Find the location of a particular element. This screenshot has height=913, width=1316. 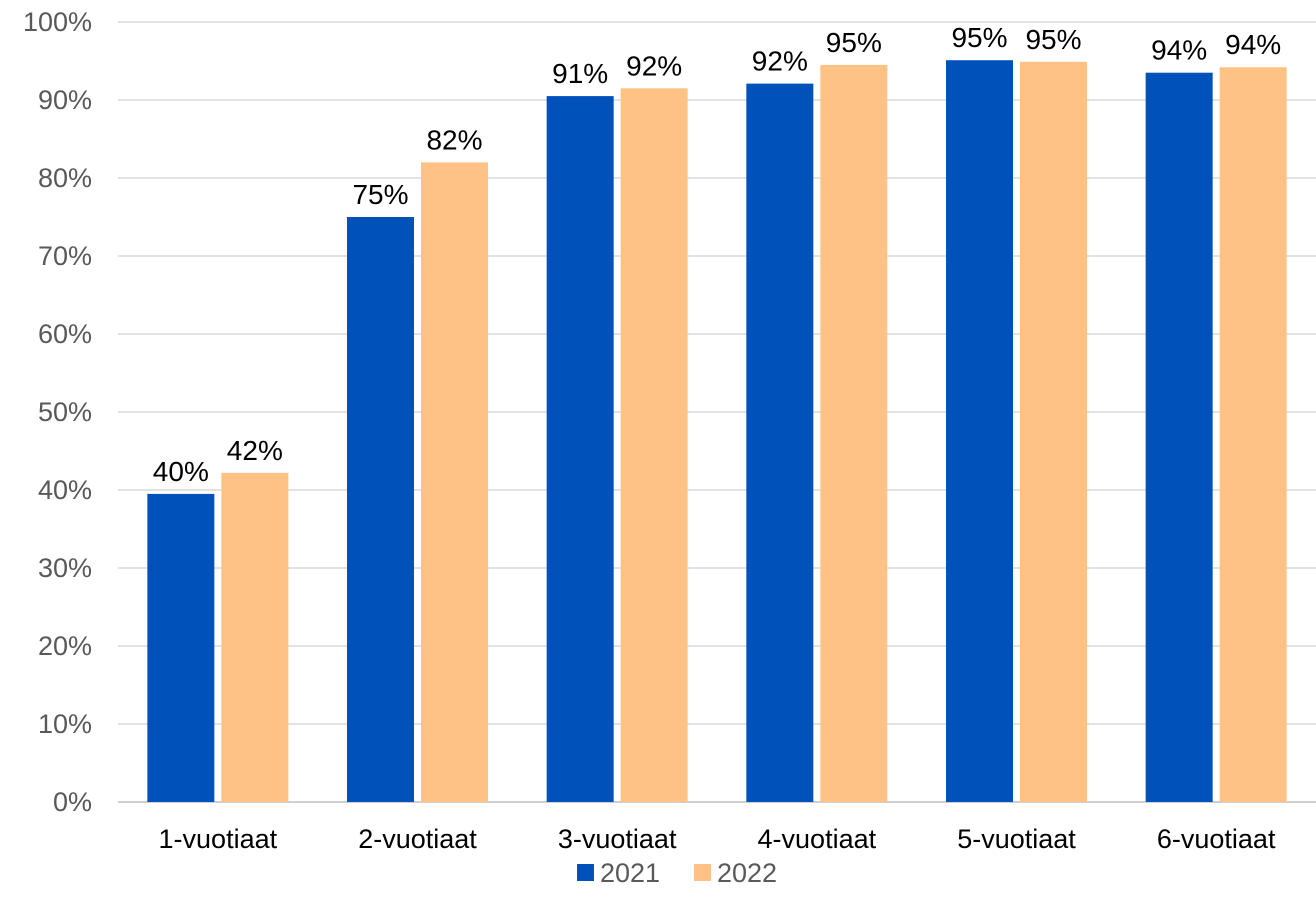

x-category-label: 3-vuotiaat is located at coordinates (617, 839).